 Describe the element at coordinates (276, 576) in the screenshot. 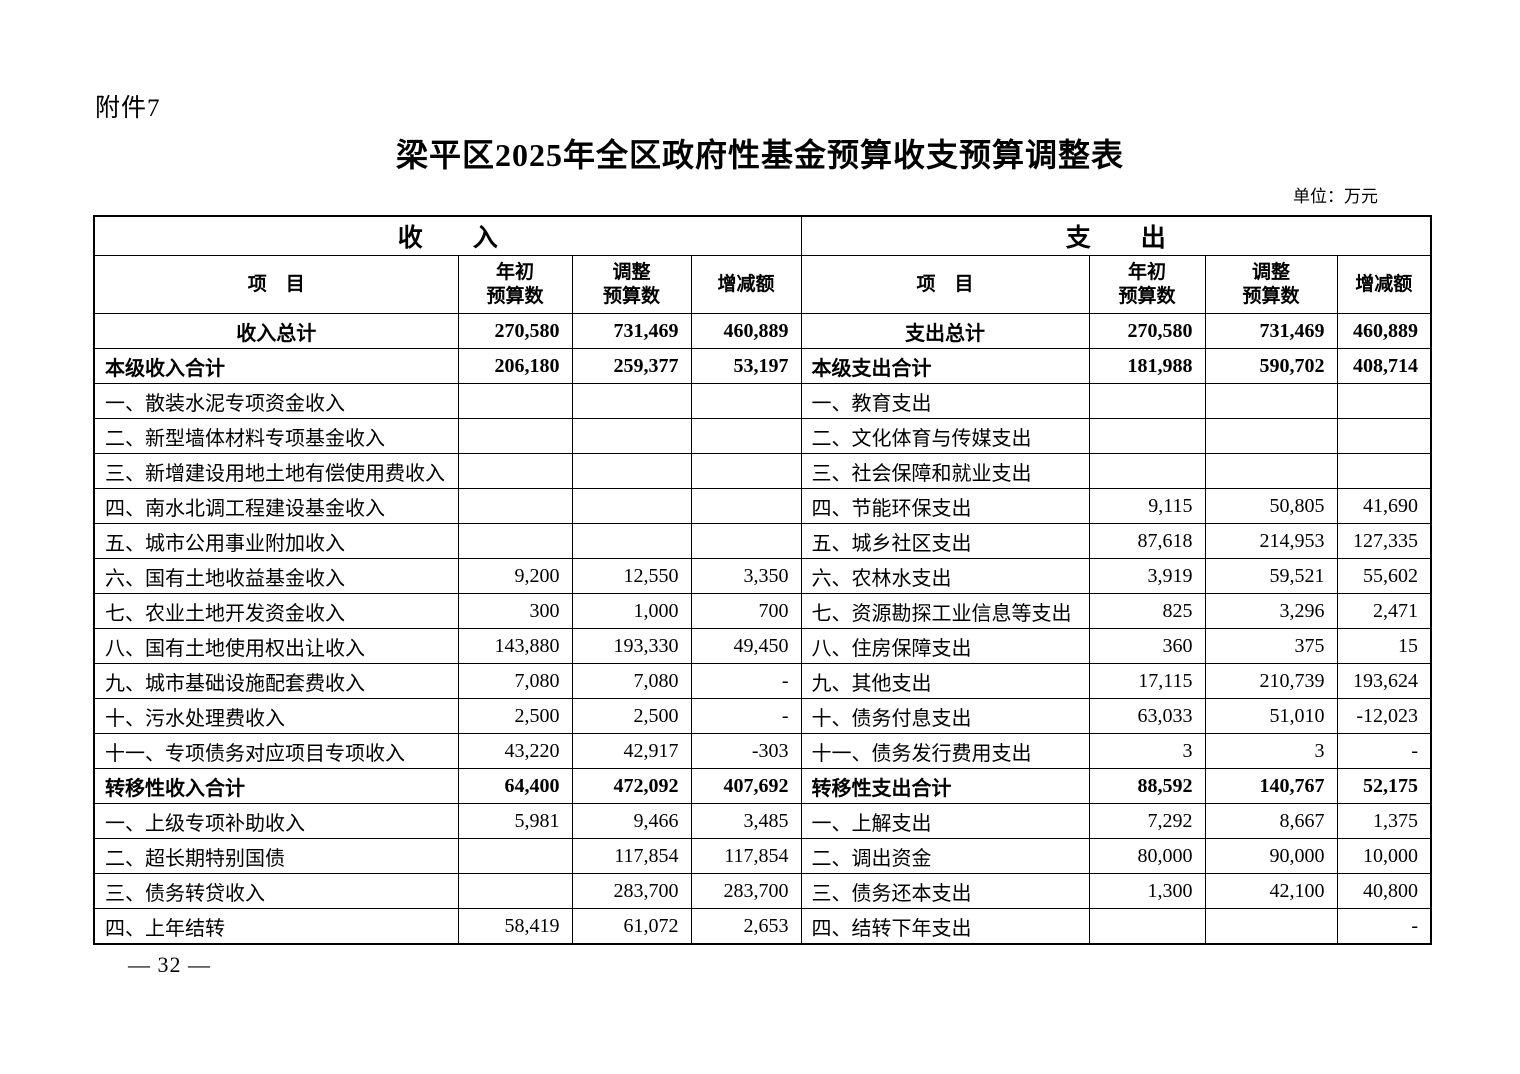

I see `row-label: 六、国有土地收益基金收入` at that location.